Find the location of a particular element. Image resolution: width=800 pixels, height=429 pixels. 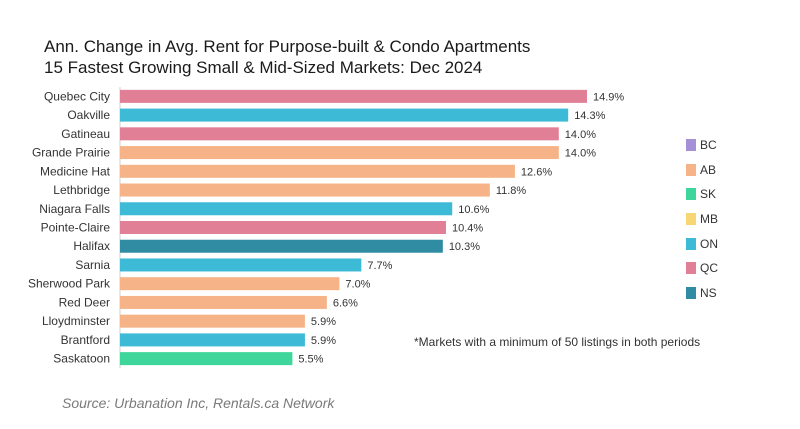

data-label: 14.3% is located at coordinates (589, 116).